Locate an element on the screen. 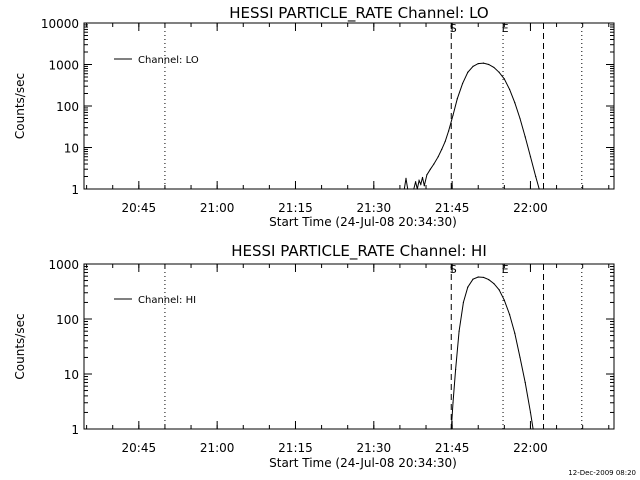 The image size is (640, 480). timestamp-stamp: 12-Dec-2009 08:20 is located at coordinates (602, 473).